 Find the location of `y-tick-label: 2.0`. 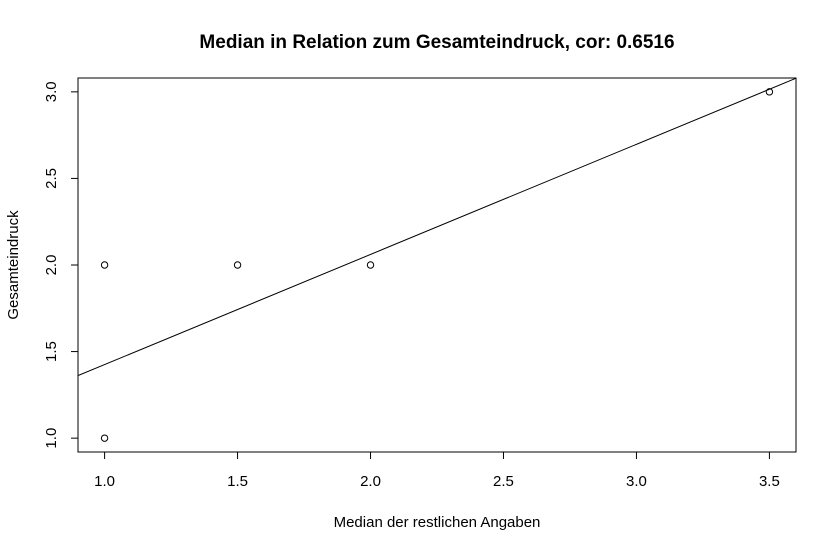

y-tick-label: 2.0 is located at coordinates (51, 265).